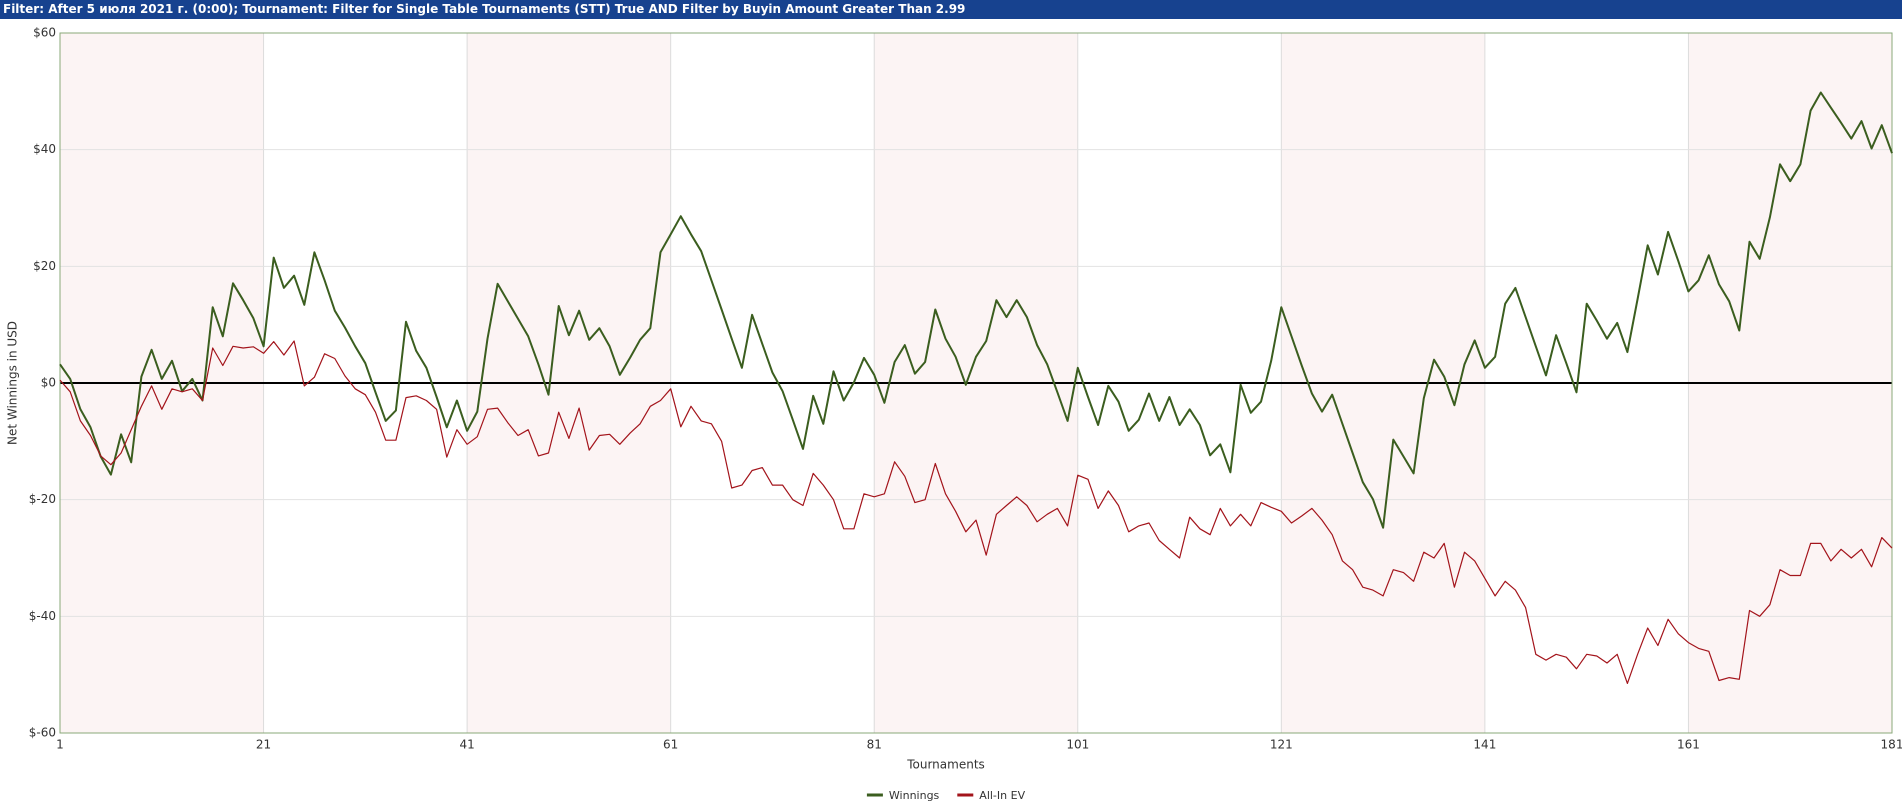 This screenshot has height=807, width=1902. Describe the element at coordinates (670, 745) in the screenshot. I see `x-tick-label: 61` at that location.